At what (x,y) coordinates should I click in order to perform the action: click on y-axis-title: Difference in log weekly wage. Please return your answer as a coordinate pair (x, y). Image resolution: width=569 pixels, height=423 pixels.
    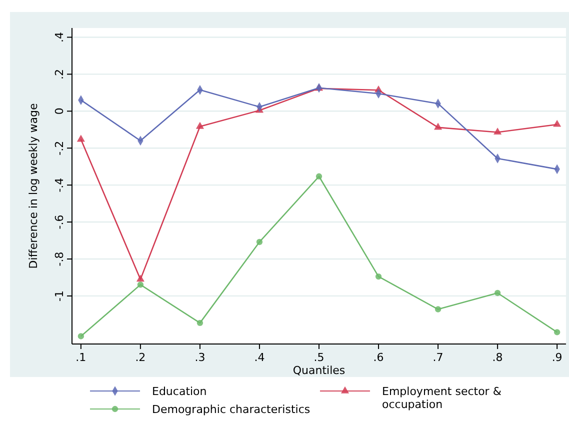
    Looking at the image, I should click on (33, 186).